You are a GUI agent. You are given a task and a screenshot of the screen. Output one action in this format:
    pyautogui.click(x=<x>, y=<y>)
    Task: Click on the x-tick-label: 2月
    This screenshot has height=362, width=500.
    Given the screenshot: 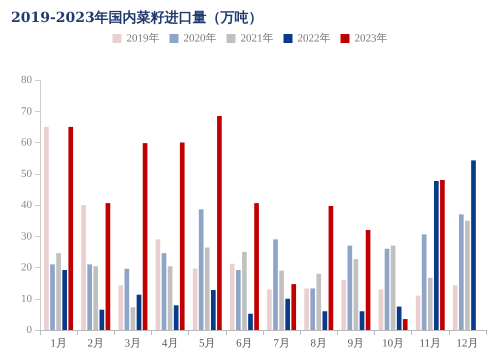 What is the action you would take?
    pyautogui.click(x=96, y=344)
    